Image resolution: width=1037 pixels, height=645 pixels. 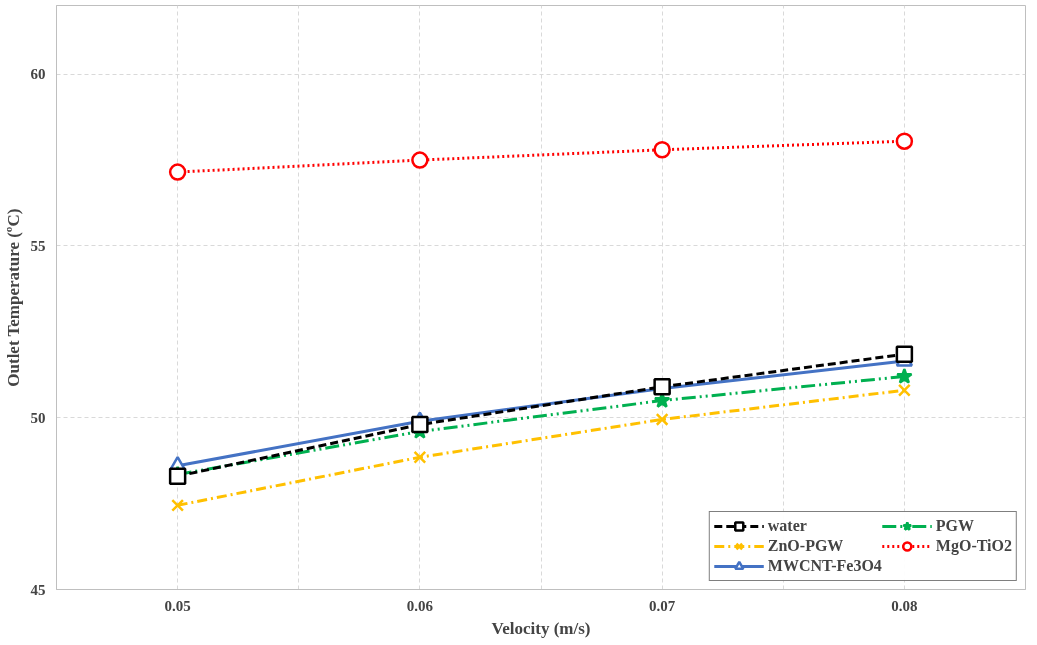 What do you see at coordinates (420, 605) in the screenshot?
I see `x-tick-label: 0.06` at bounding box center [420, 605].